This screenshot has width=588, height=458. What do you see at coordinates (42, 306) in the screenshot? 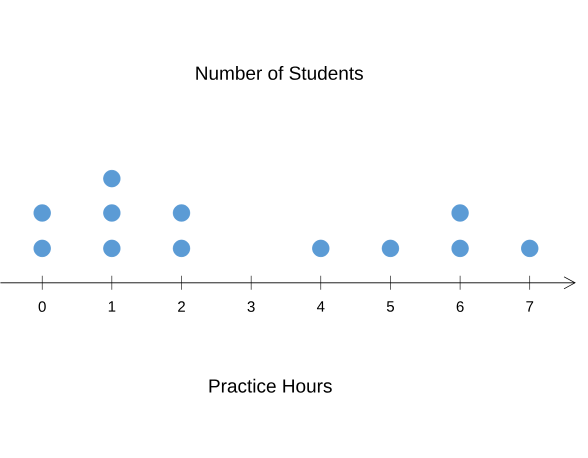
I see `x-tick-label: 0` at bounding box center [42, 306].